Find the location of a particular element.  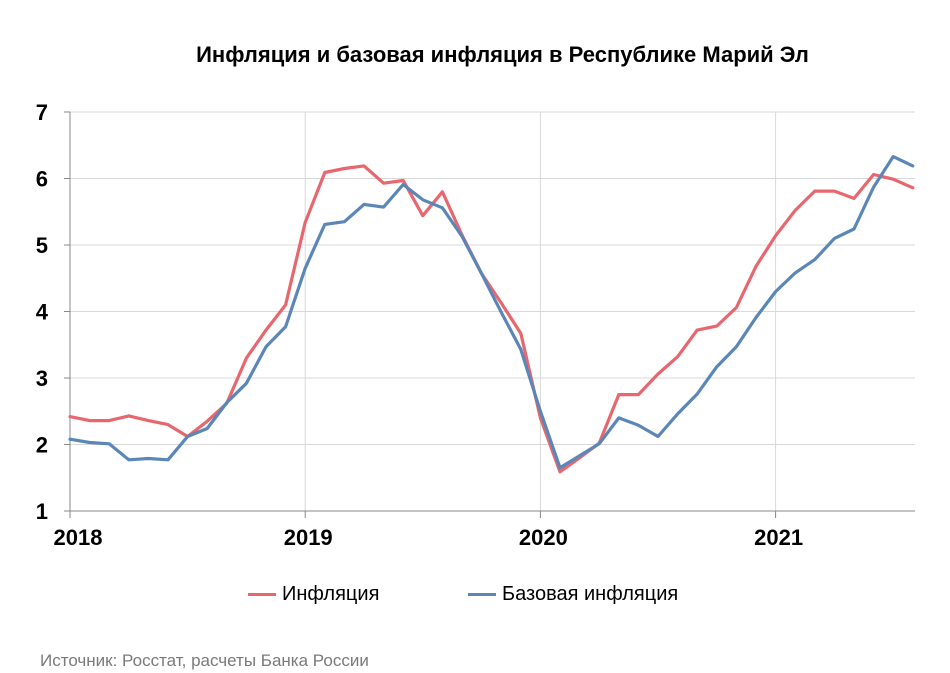

y-tick-label: 5 is located at coordinates (42, 245).